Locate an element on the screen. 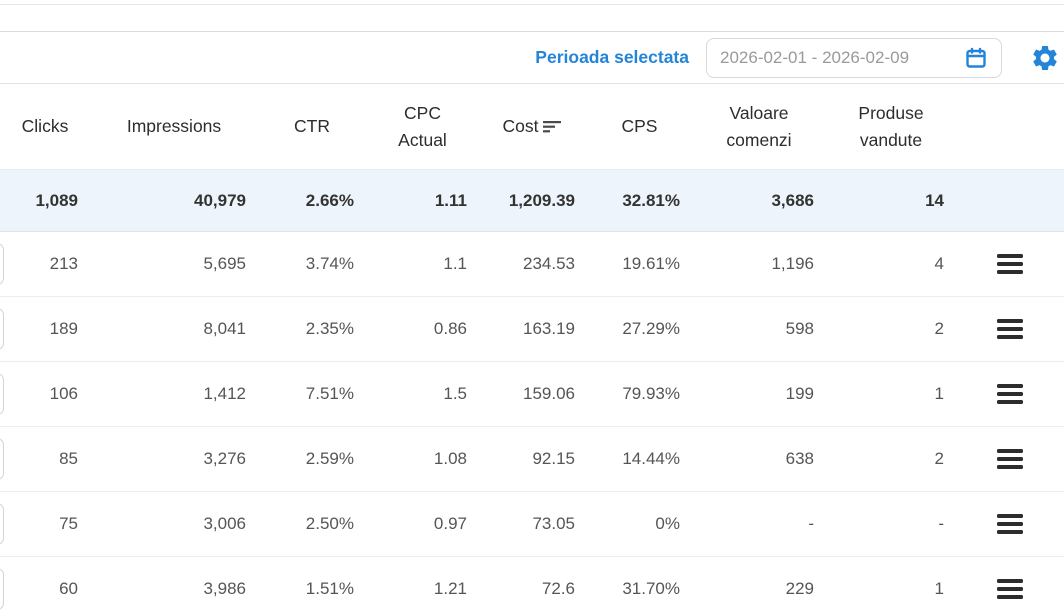 The height and width of the screenshot is (616, 1064). cell-impressions: 3,006 is located at coordinates (224, 523).